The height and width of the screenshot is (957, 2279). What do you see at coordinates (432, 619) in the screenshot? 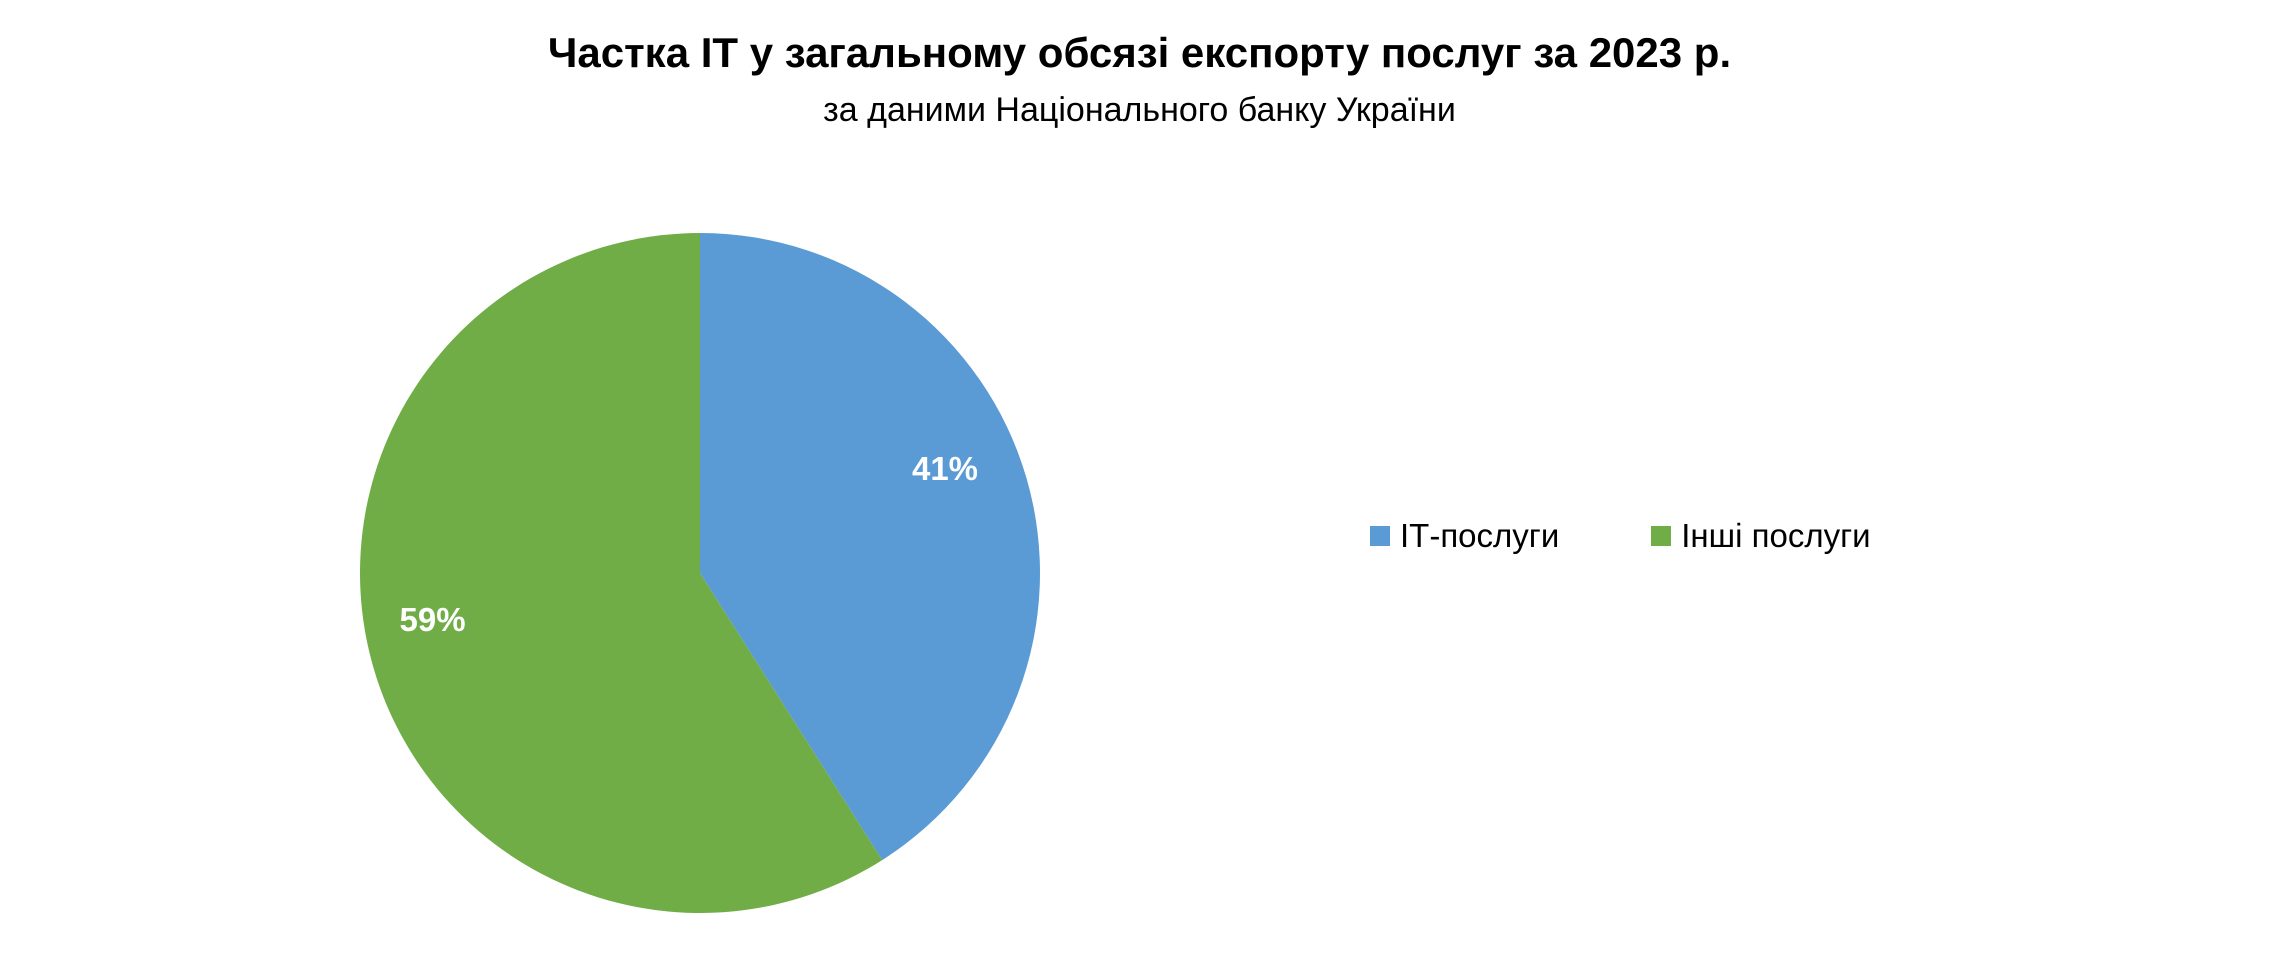
I see `data-label-other-services: 59%` at bounding box center [432, 619].